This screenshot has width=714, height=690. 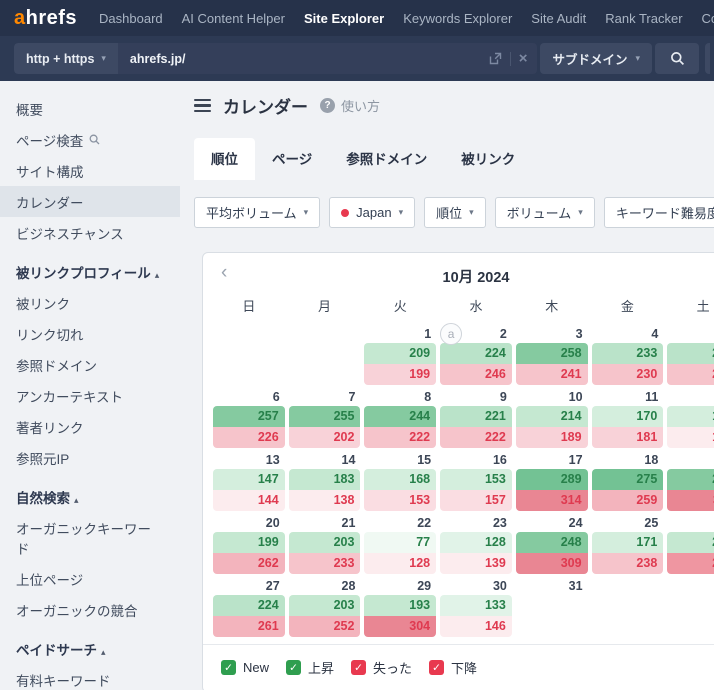 I want to click on nav-item-site-explorer: Site Explorer, so click(x=344, y=18).